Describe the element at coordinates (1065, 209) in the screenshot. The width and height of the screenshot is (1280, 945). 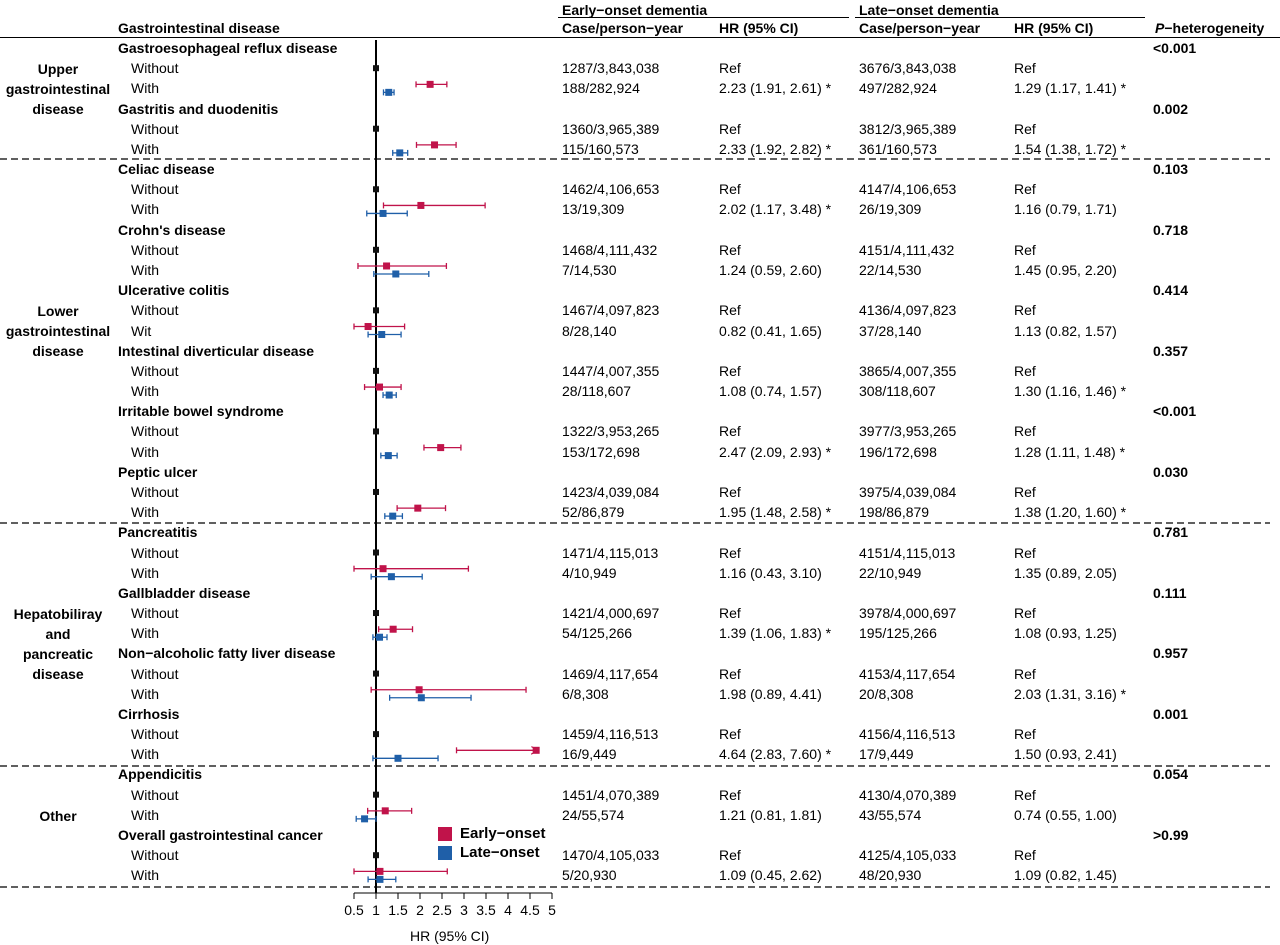
I see `late-hr-value: 1.16 (0.79, 1.71)` at that location.